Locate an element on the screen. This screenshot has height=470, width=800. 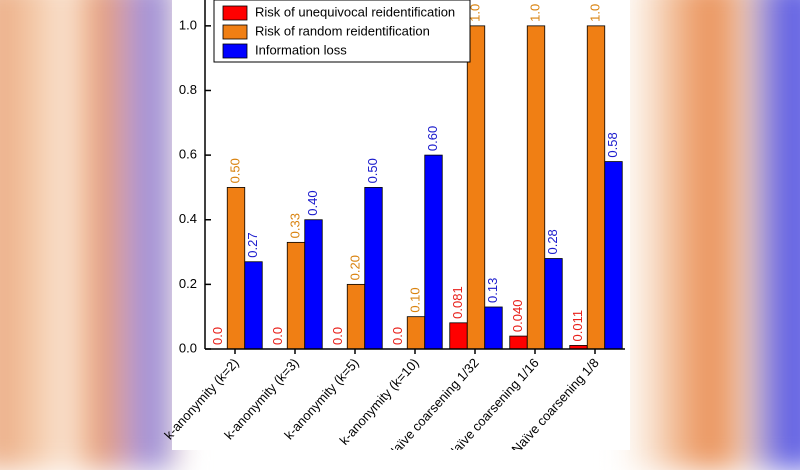
legend-label: Information loss is located at coordinates (301, 49).